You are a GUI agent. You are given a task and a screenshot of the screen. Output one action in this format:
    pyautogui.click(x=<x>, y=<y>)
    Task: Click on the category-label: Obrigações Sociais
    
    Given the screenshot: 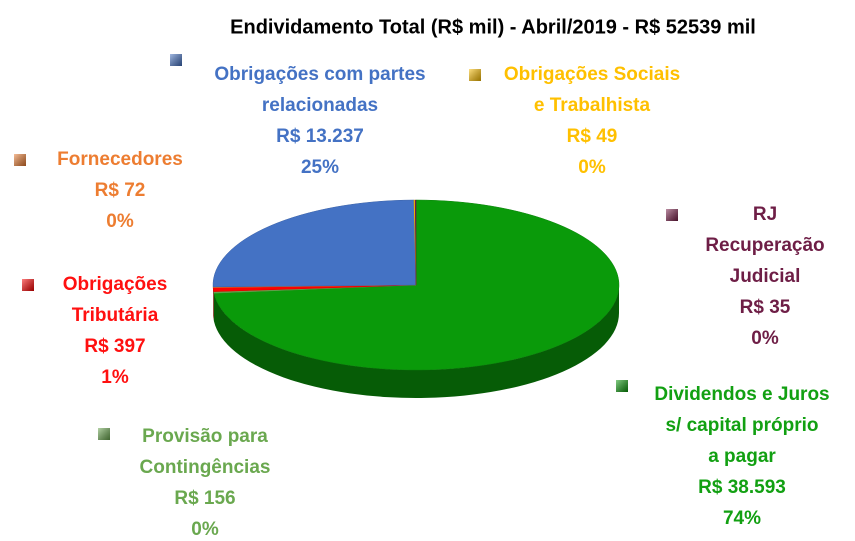 What is the action you would take?
    pyautogui.click(x=592, y=74)
    